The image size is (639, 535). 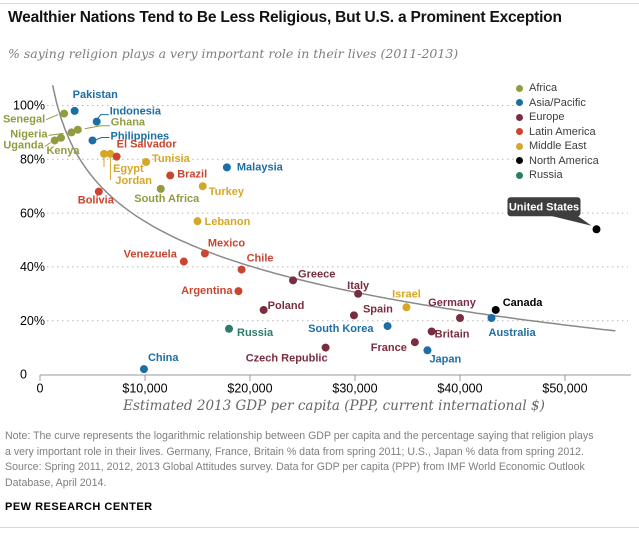 I want to click on data-point-britain, so click(x=431, y=331).